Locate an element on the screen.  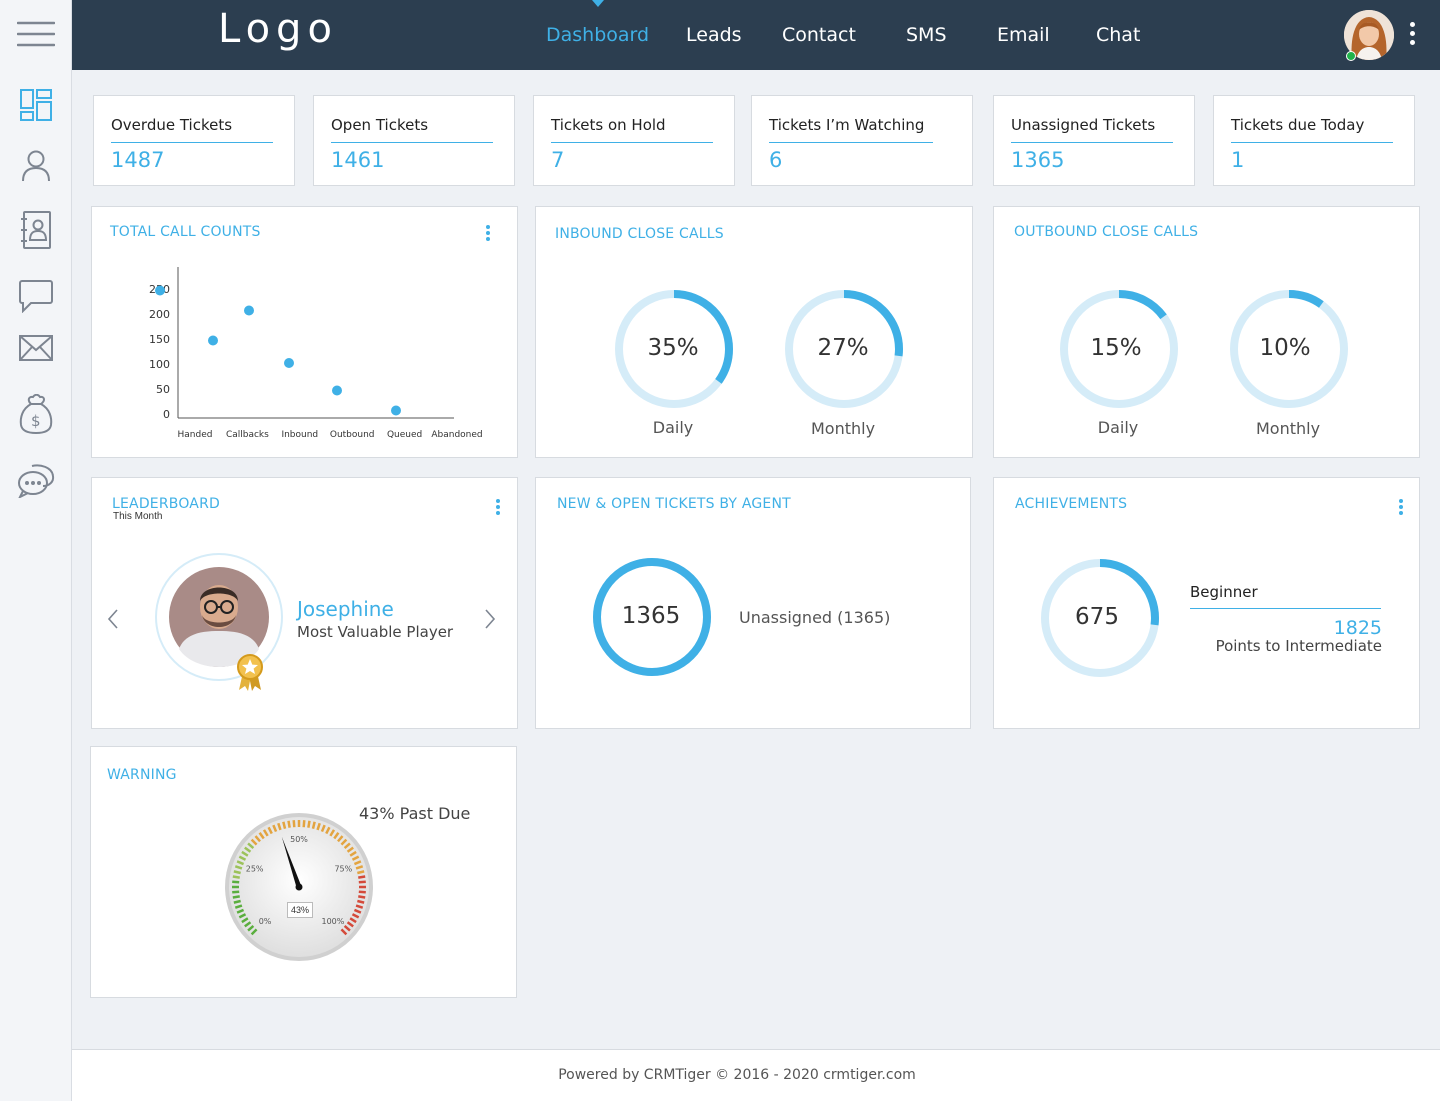
chat-bubble-icon is located at coordinates (36, 296).